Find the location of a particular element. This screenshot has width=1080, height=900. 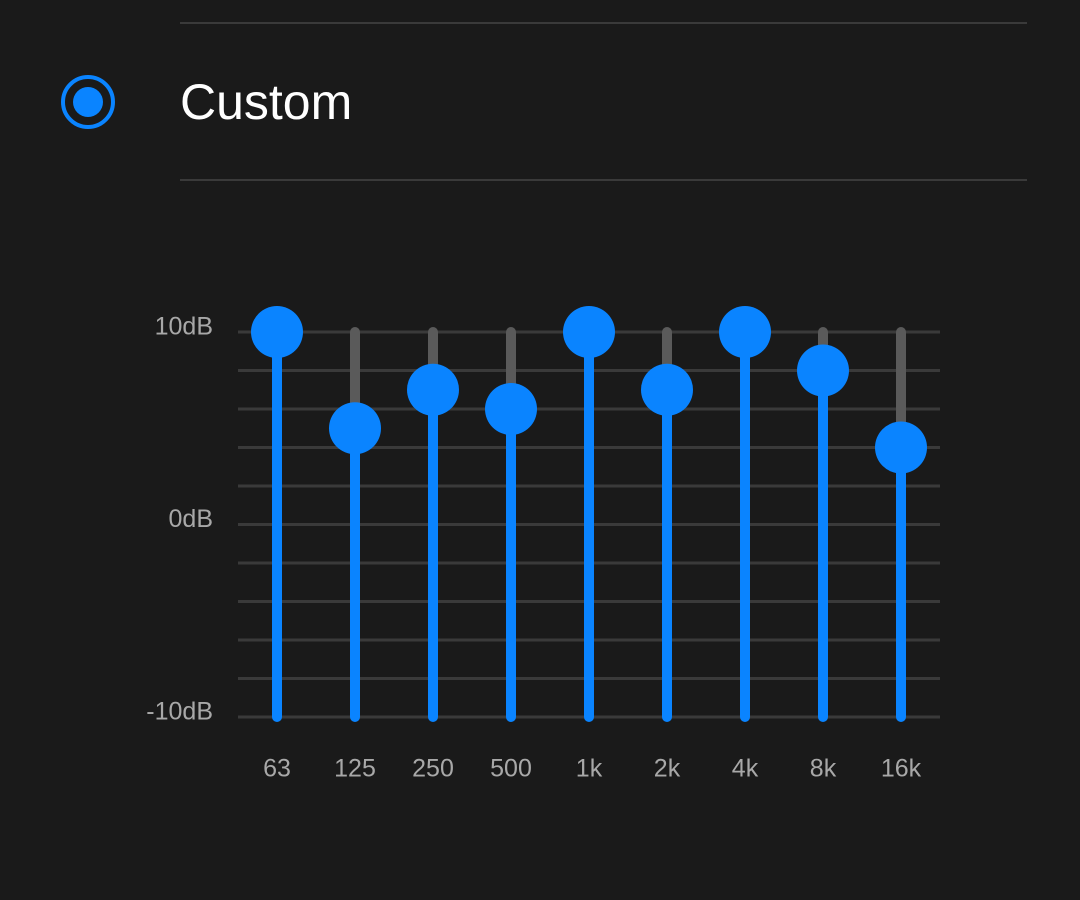

x-tick-label: 8k is located at coordinates (823, 769).